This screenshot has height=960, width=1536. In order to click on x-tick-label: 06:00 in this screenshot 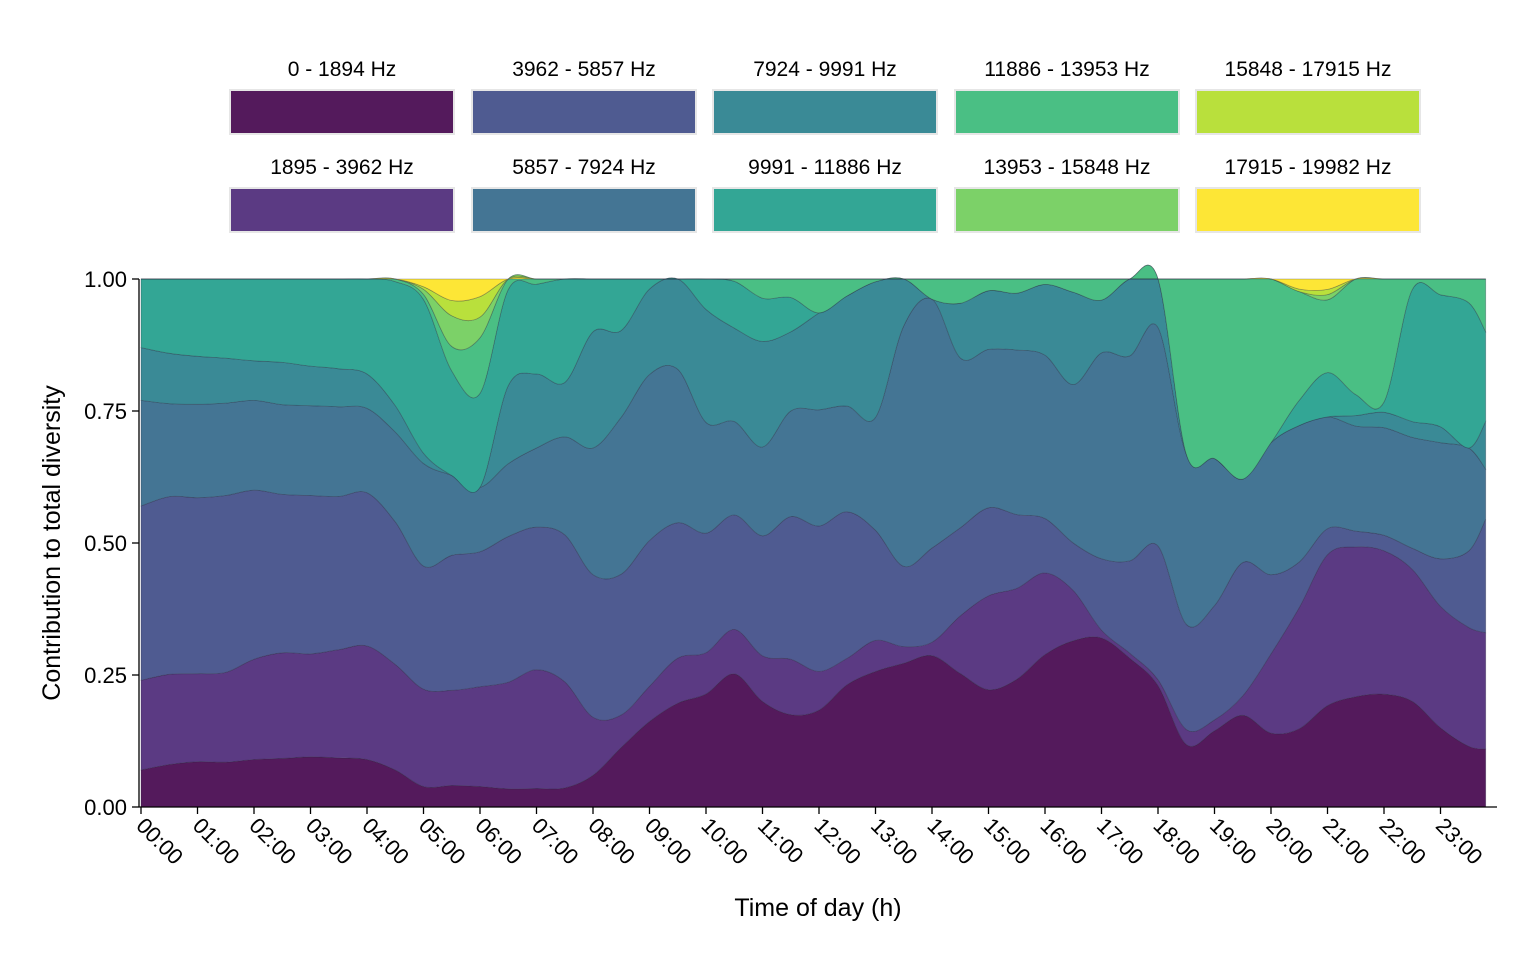, I will do `click(498, 841)`.